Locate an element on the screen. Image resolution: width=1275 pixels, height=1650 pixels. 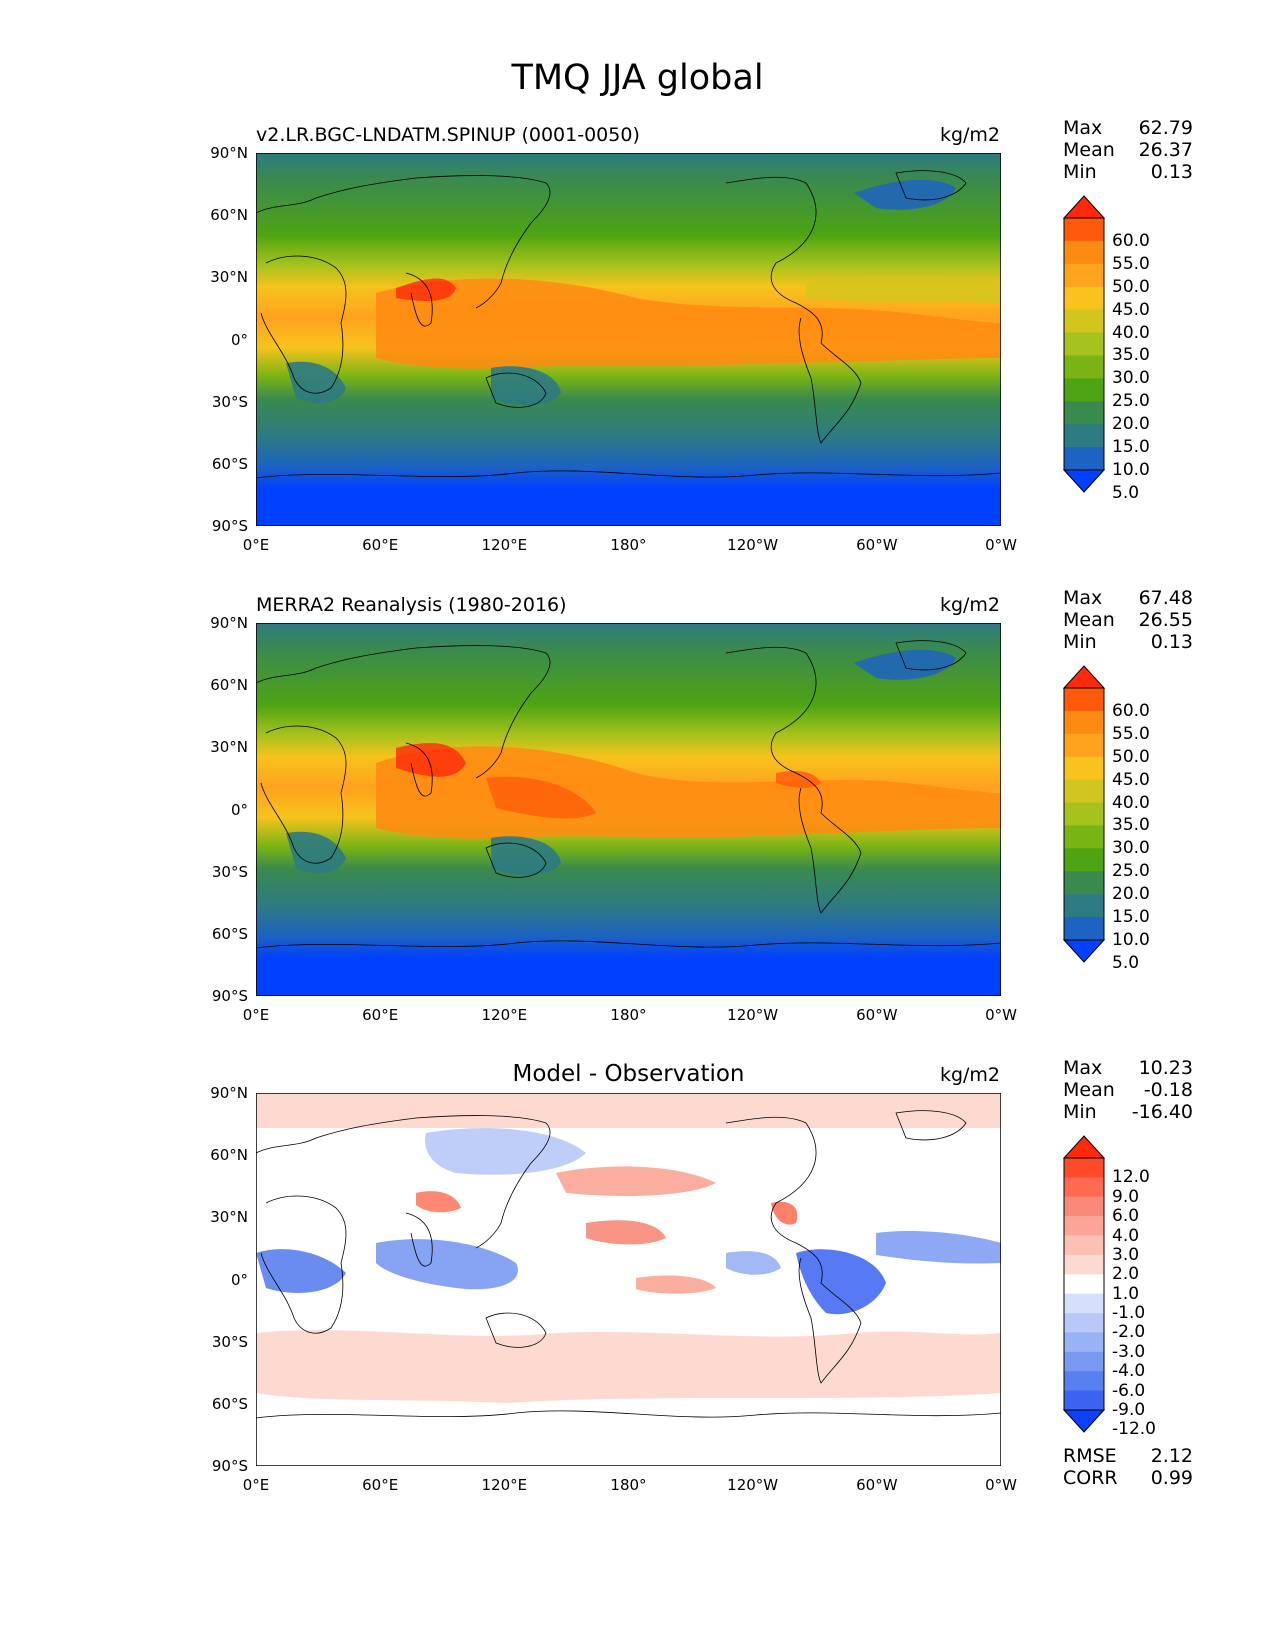
colorbar-tick-label: 2.0 is located at coordinates (1126, 1274).